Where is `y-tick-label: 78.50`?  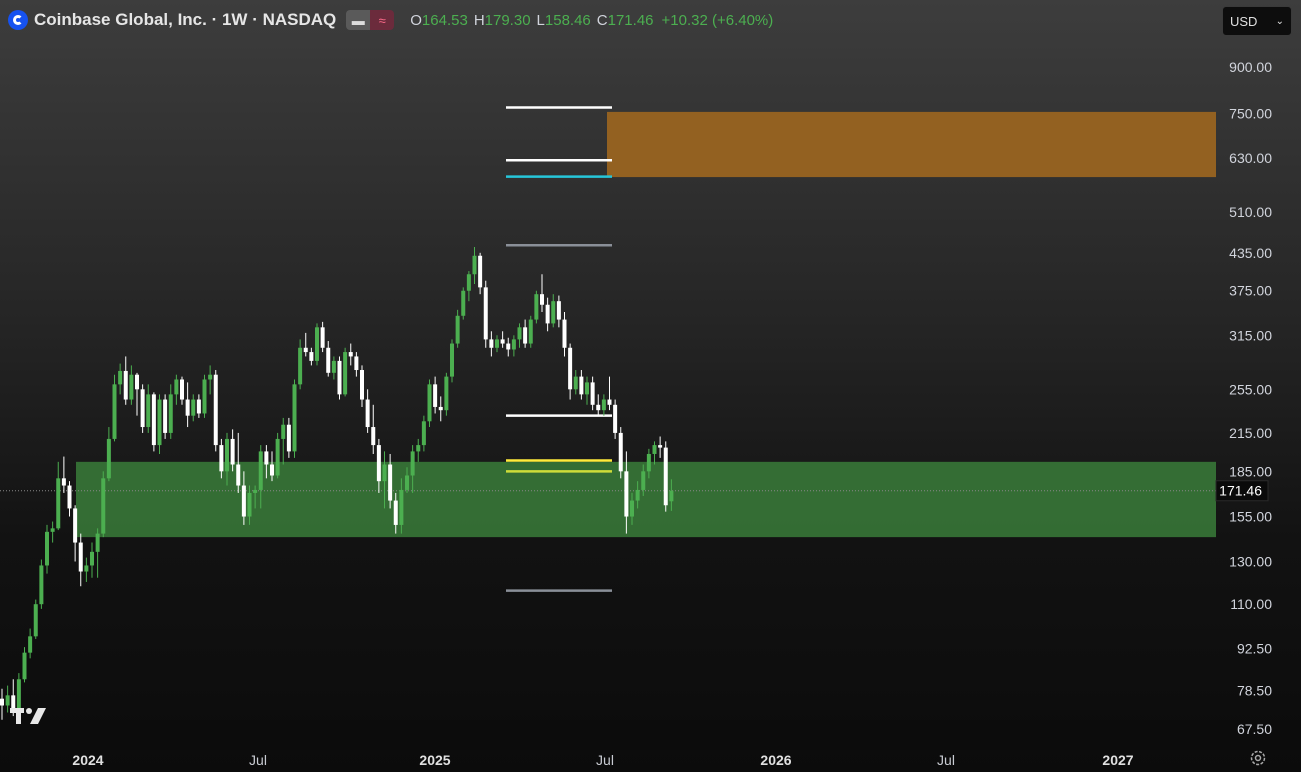 y-tick-label: 78.50 is located at coordinates (1254, 690).